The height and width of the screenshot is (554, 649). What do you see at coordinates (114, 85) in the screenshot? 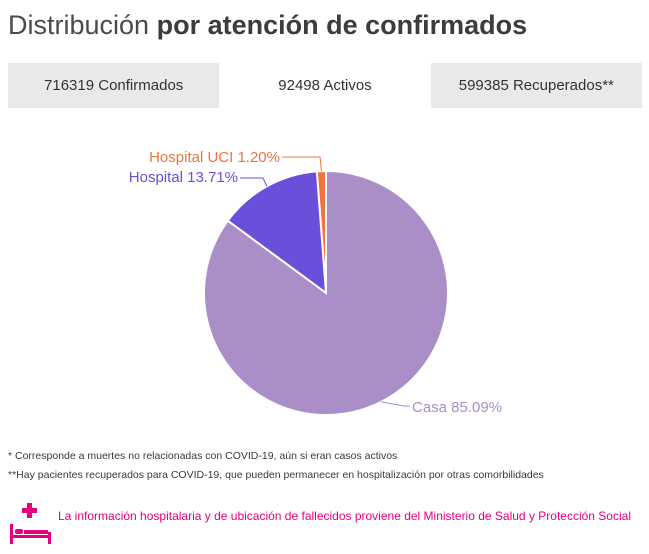
I see `tab-confirmados: 716319 Confirmados` at bounding box center [114, 85].